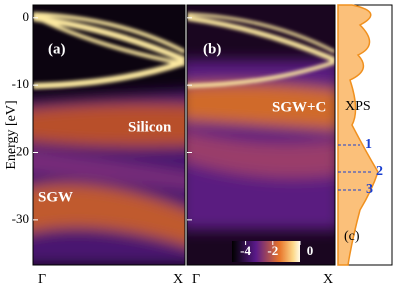  I want to click on xps-curve, so click(358, 135).